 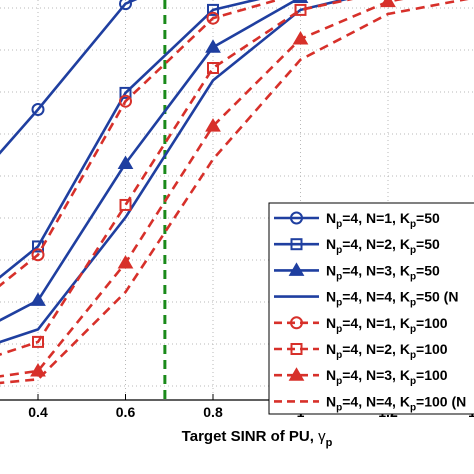 What do you see at coordinates (361, 351) in the screenshot?
I see `legend-entry: Np=4, N=2, Kp=100` at bounding box center [361, 351].